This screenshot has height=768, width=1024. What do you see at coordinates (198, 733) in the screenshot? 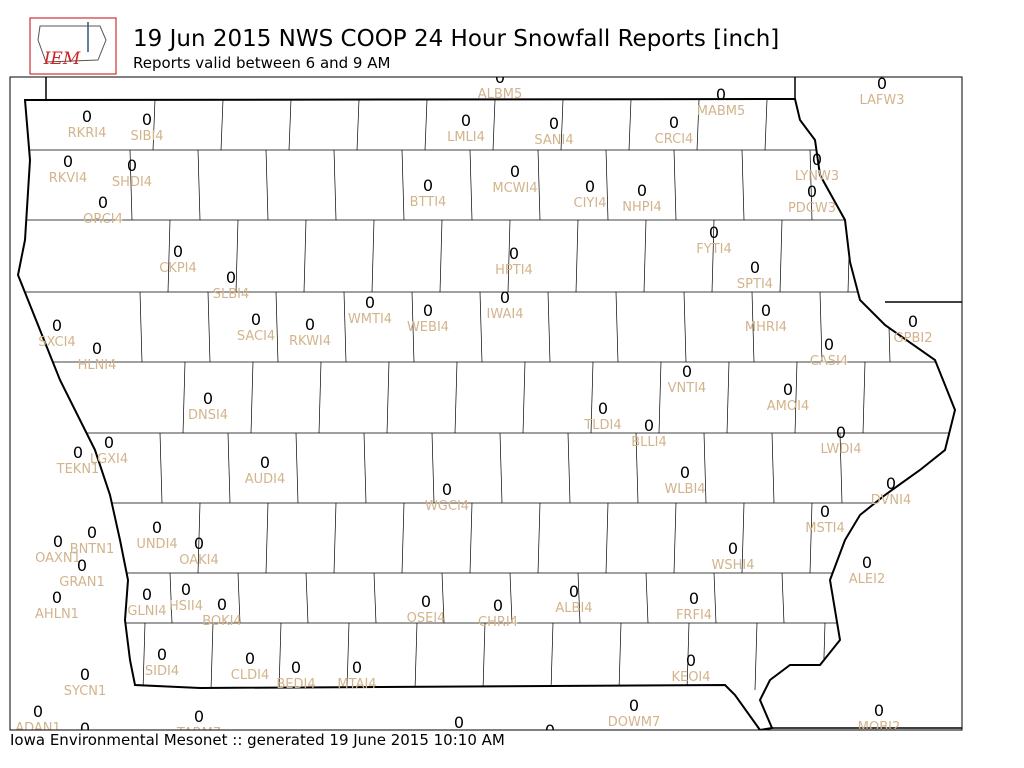
I see `station-id: TARM7` at bounding box center [198, 733].